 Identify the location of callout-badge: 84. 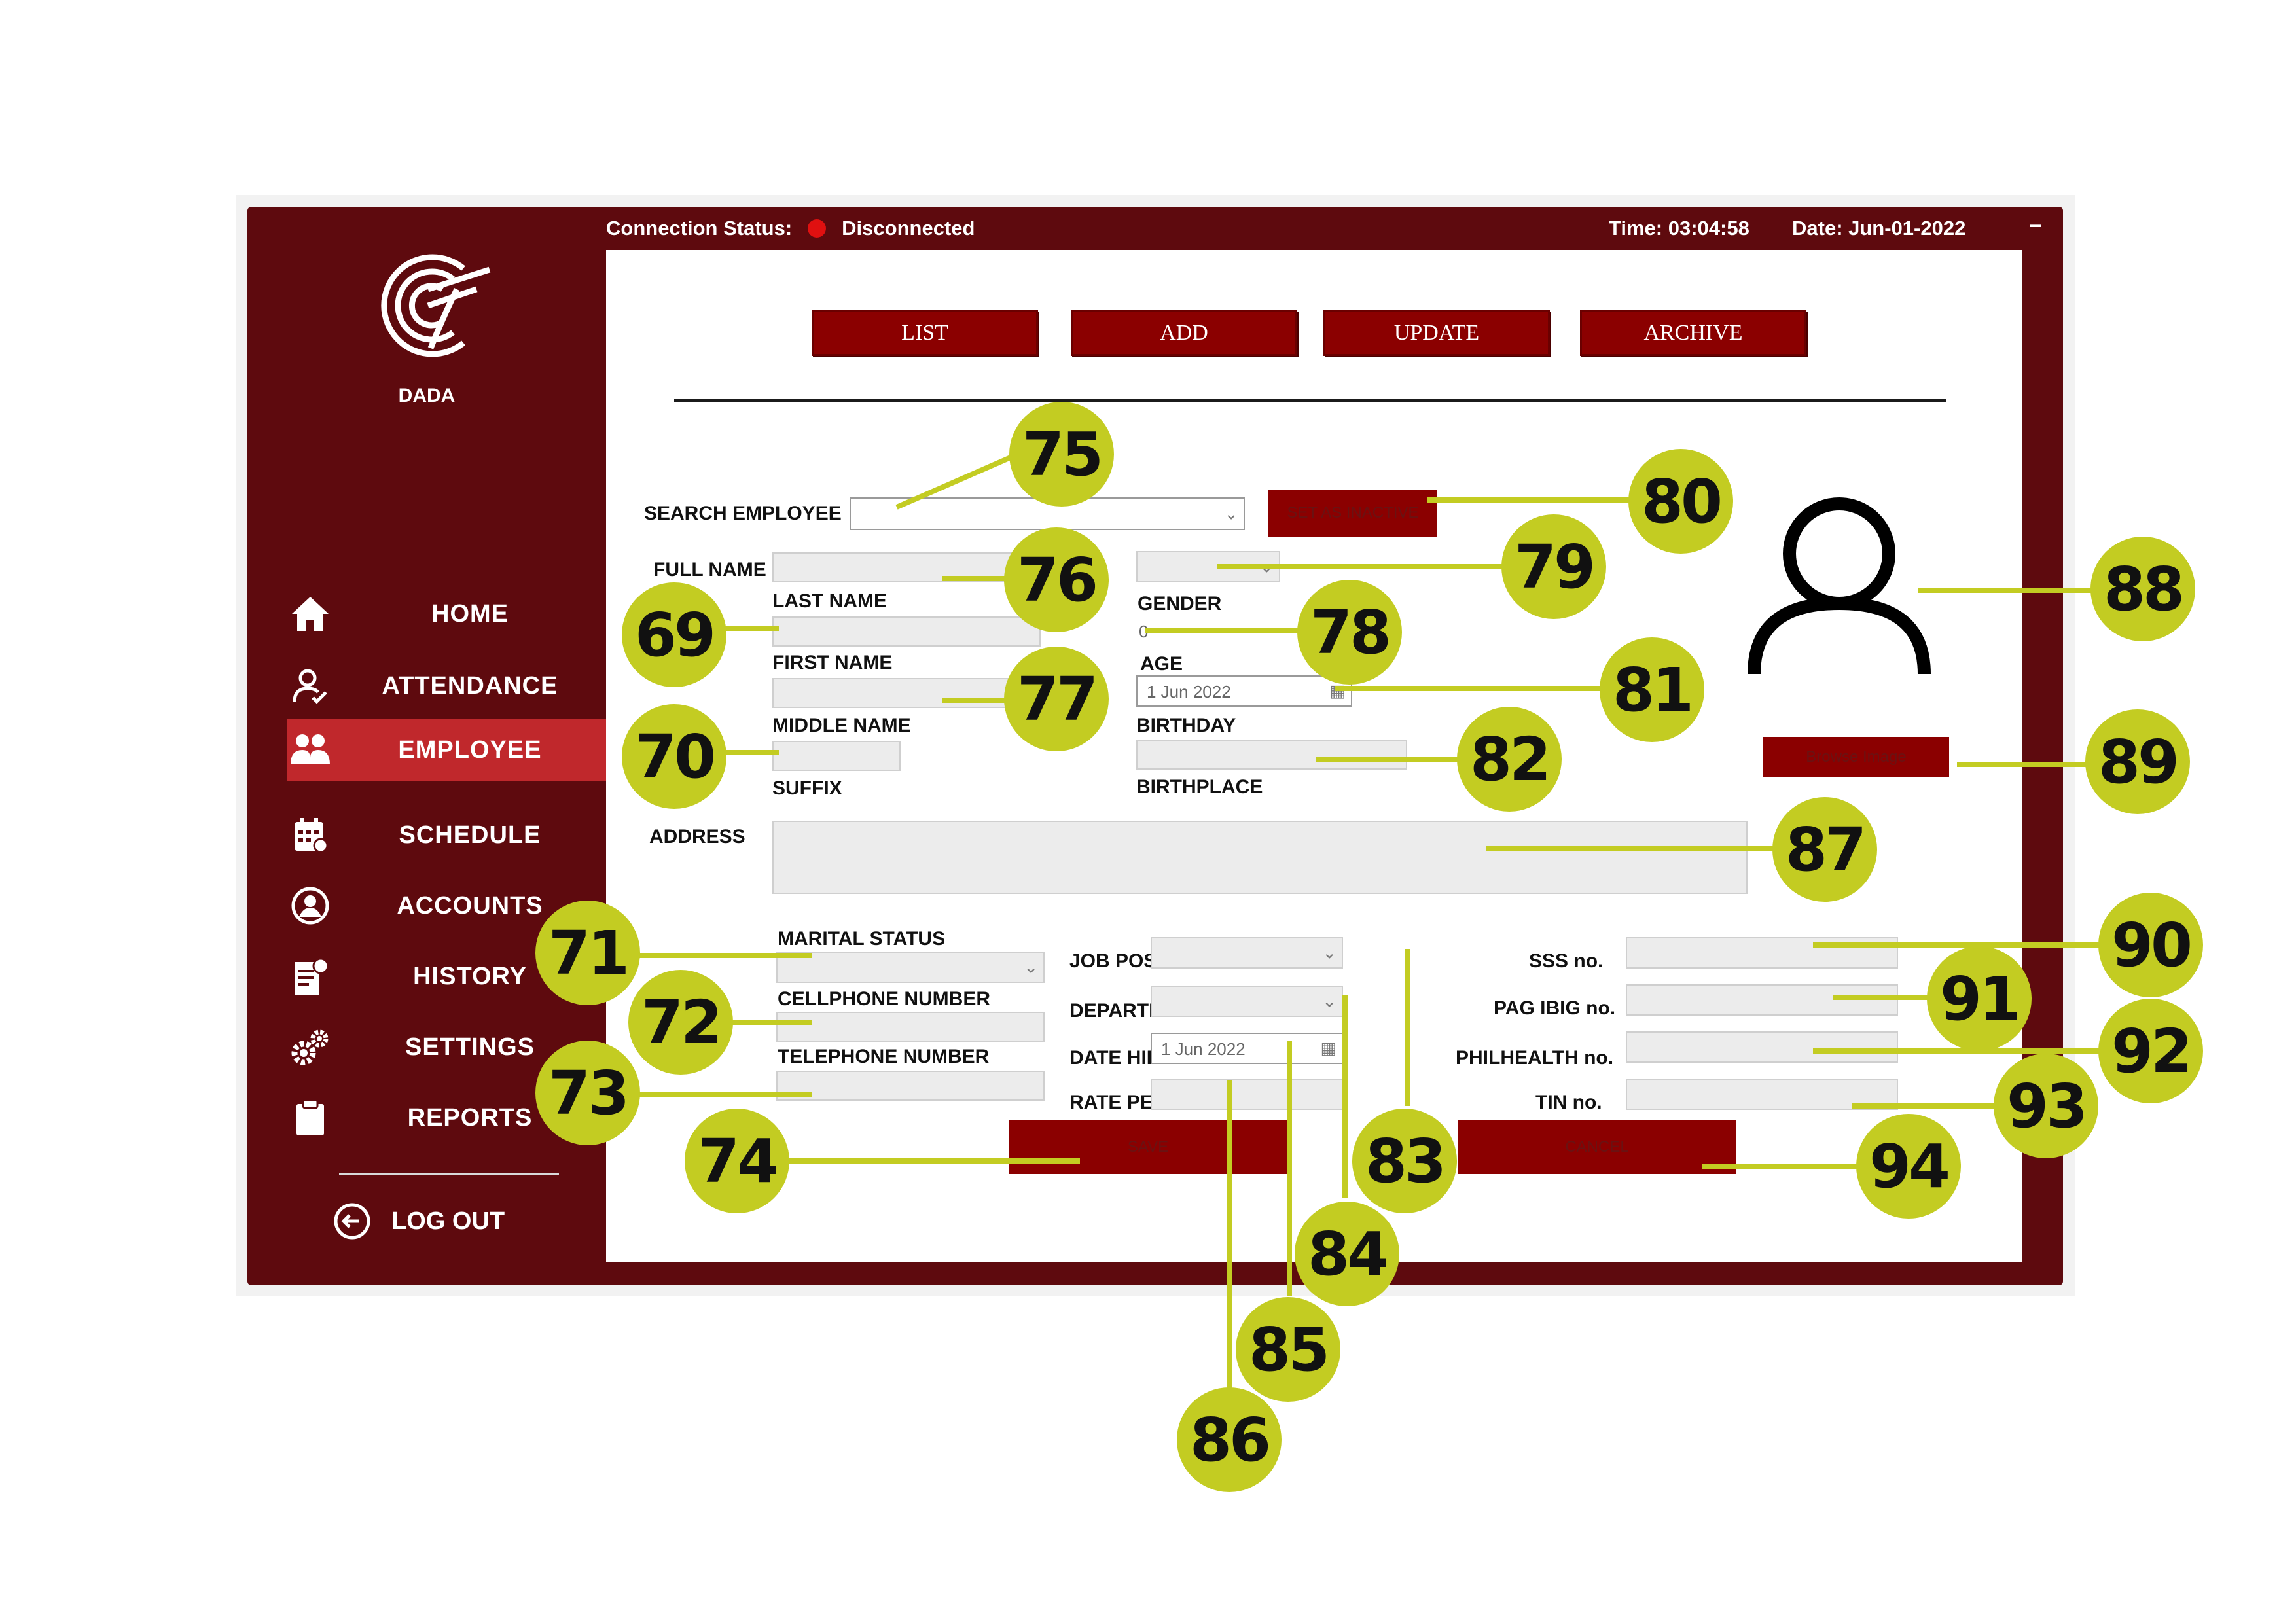
(1347, 1254).